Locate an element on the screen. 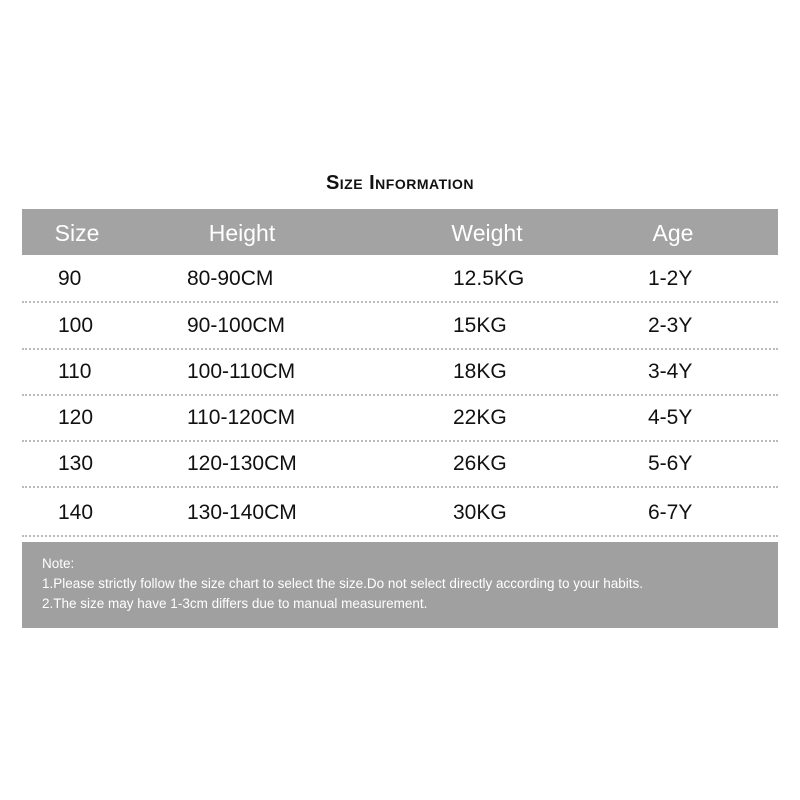 This screenshot has width=800, height=800. cell-age: 3-4Y is located at coordinates (670, 371).